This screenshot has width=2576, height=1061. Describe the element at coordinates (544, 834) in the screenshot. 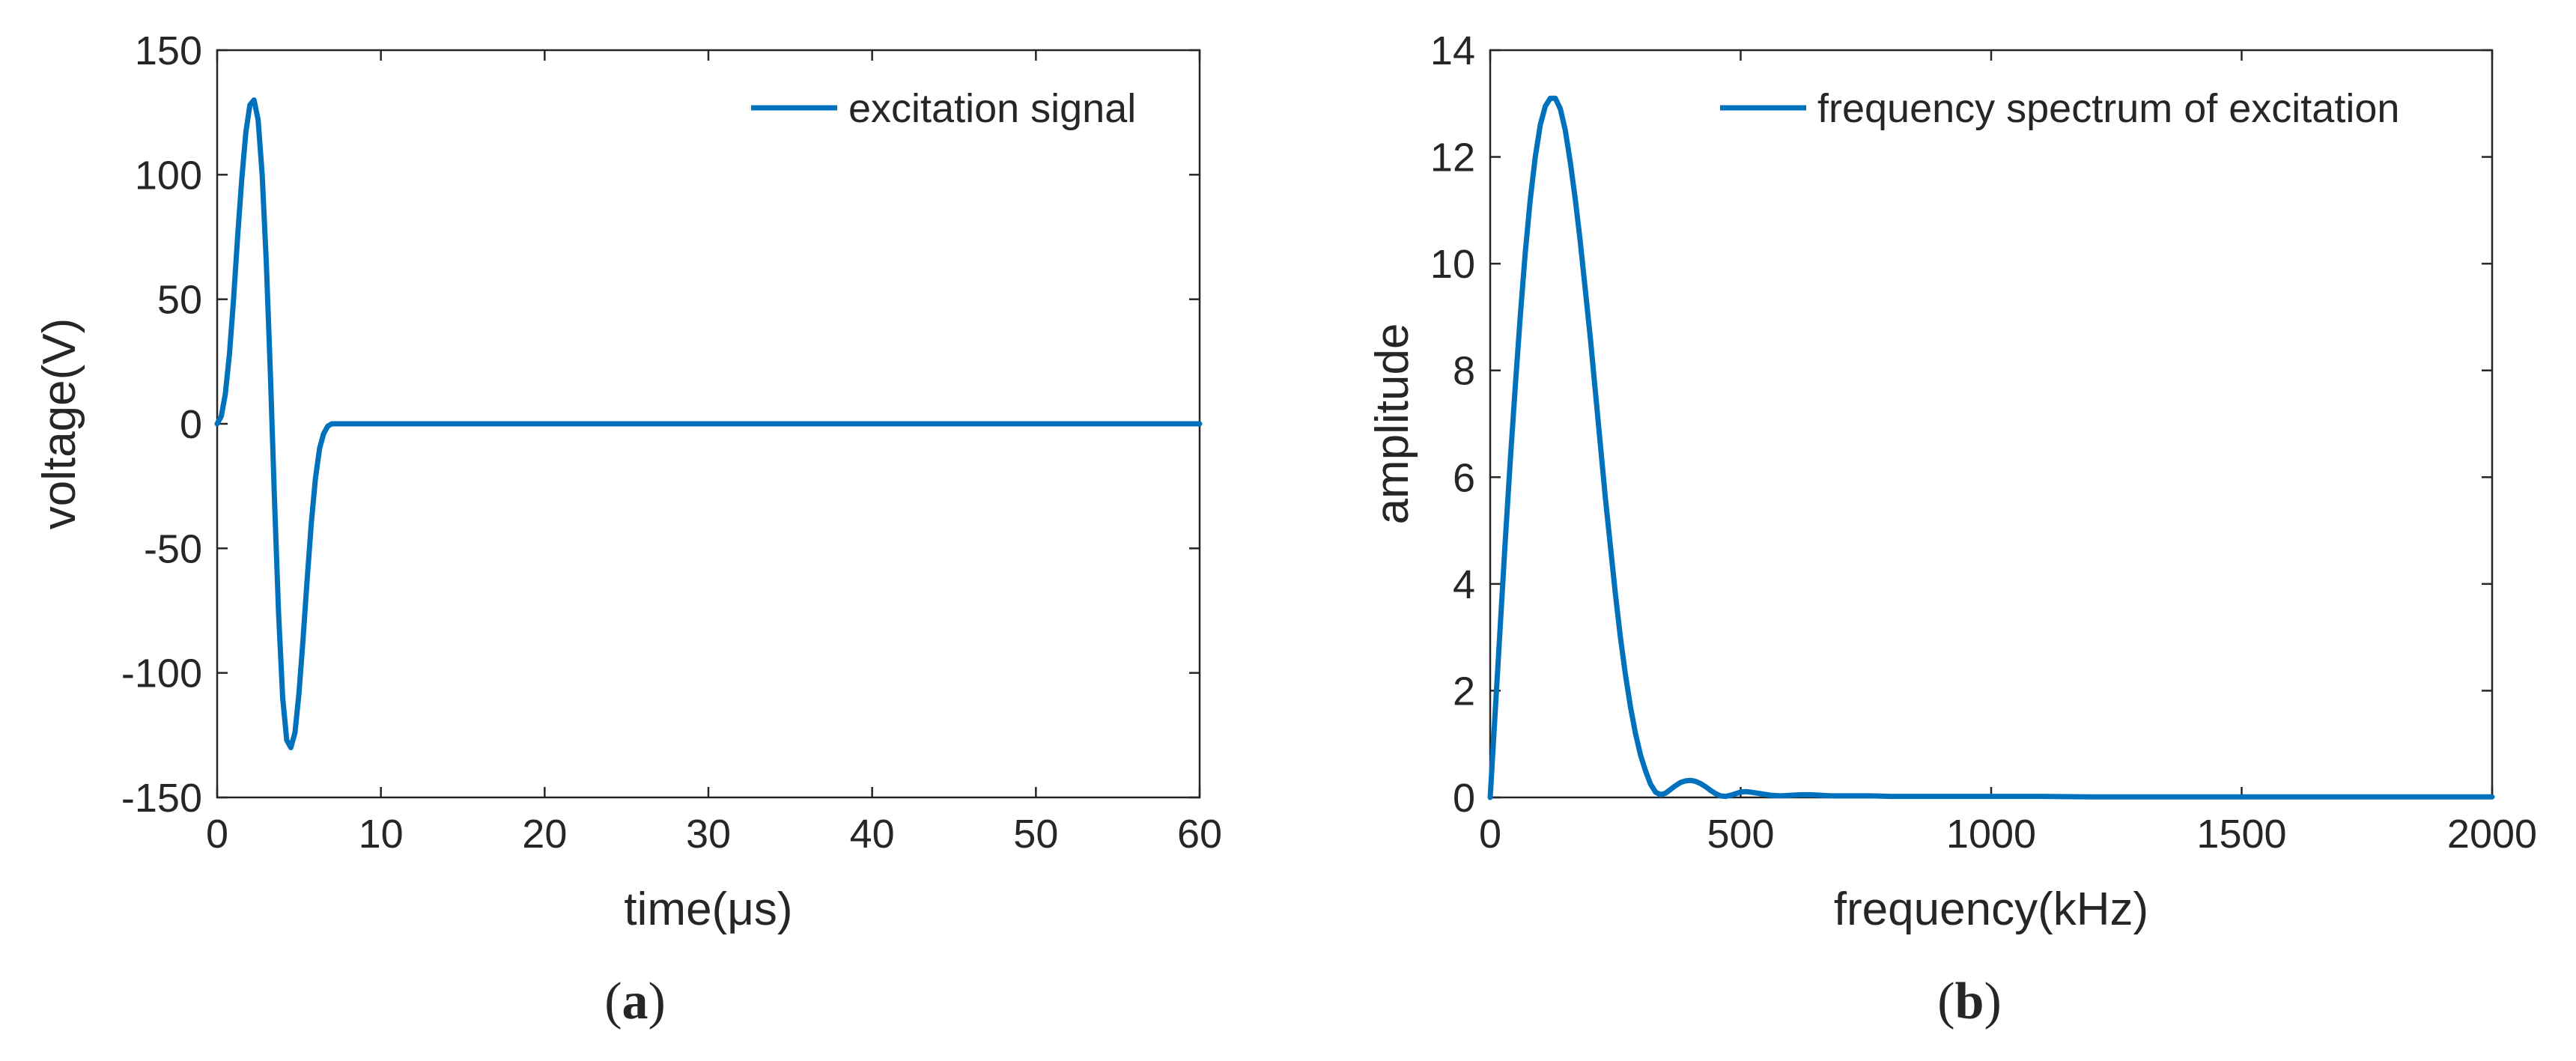

I see `x-tick-label: 20` at that location.